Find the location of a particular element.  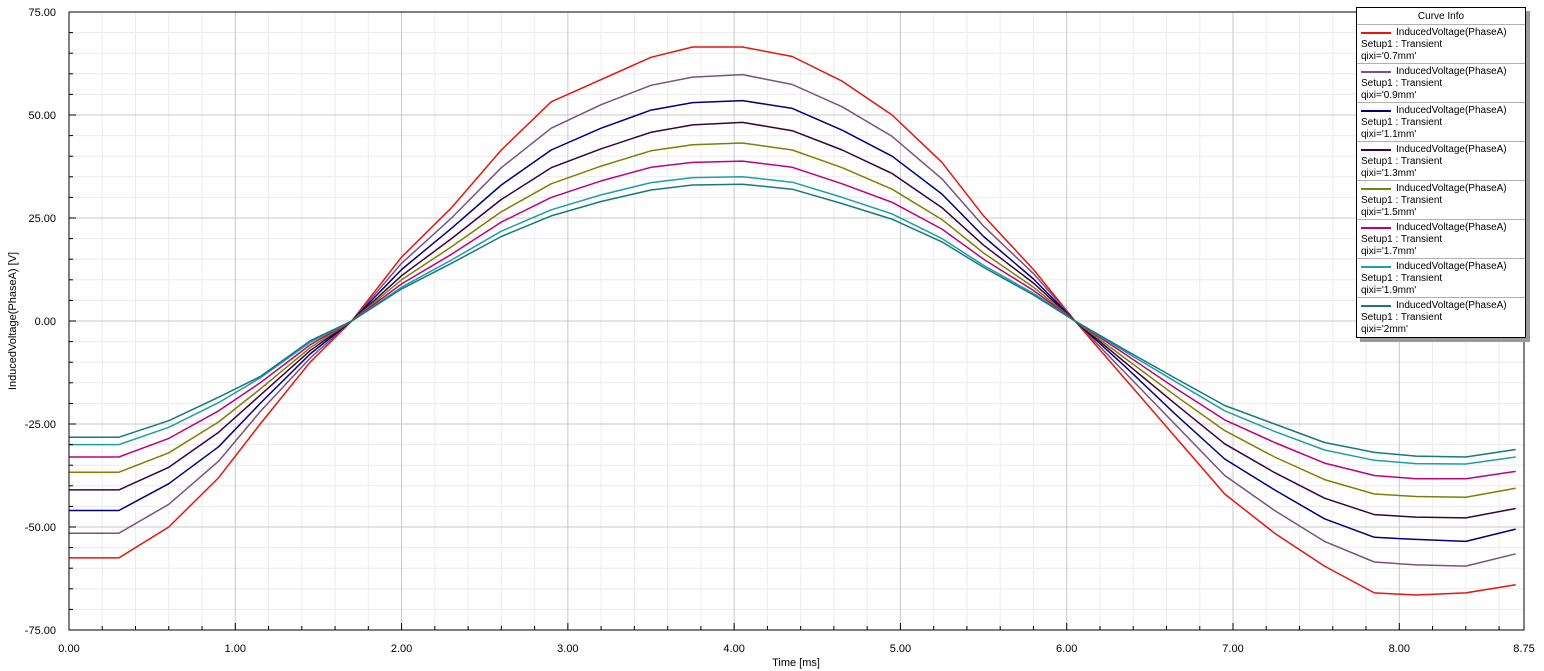

y-tick-label: 75.00 is located at coordinates (42, 13).